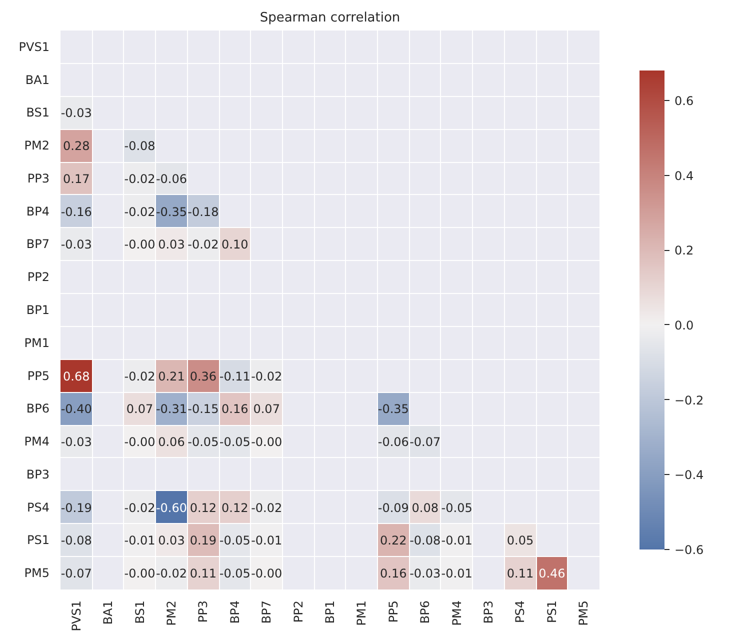  What do you see at coordinates (552, 573) in the screenshot?
I see `data-label: 0.46` at bounding box center [552, 573].